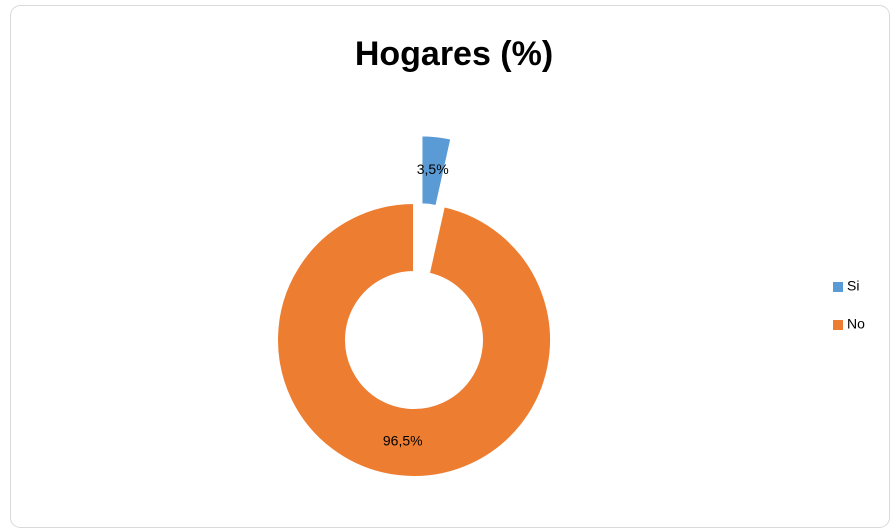 Image resolution: width=893 pixels, height=530 pixels. Describe the element at coordinates (454, 54) in the screenshot. I see `chart-title: Hogares (%)` at that location.